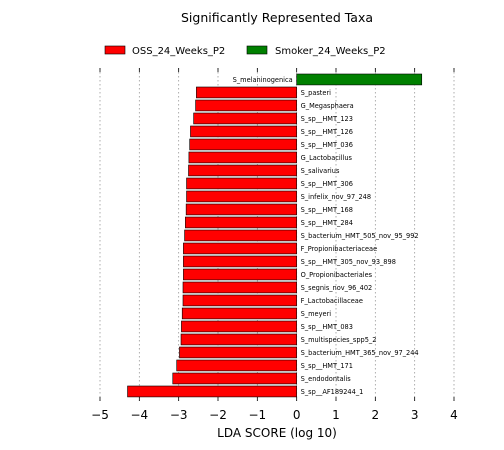 The image size is (504, 450). I want to click on x-tick-label: −3, so click(179, 415).